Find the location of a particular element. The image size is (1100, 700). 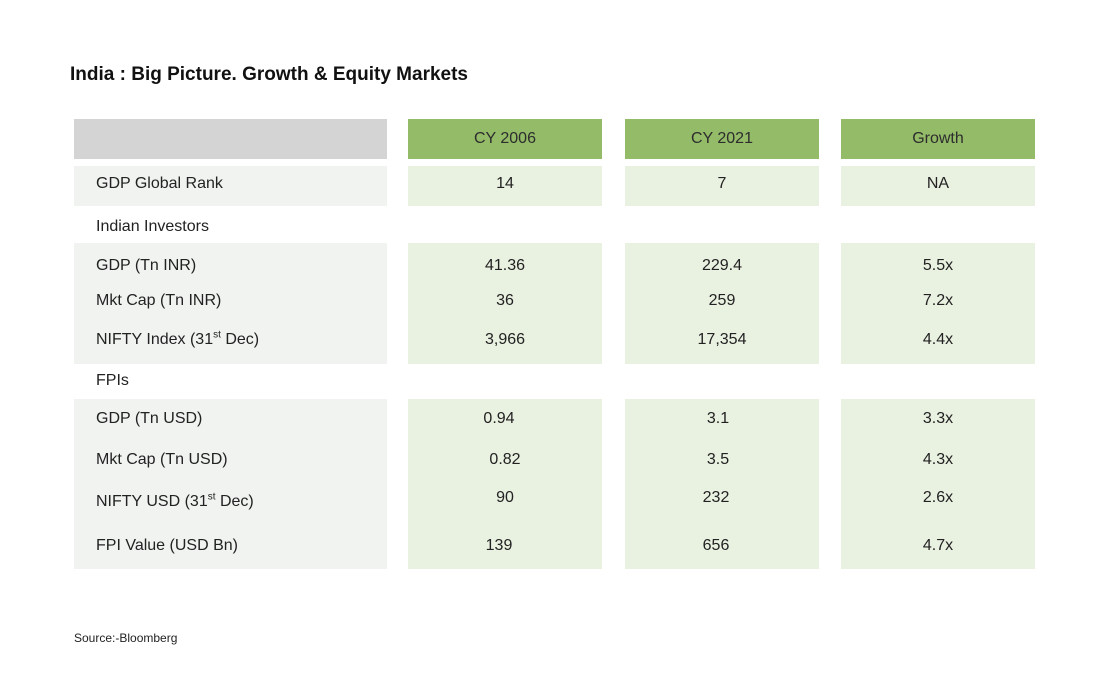

nifty-index-label-main: NIFTY Index (31 is located at coordinates (155, 339).